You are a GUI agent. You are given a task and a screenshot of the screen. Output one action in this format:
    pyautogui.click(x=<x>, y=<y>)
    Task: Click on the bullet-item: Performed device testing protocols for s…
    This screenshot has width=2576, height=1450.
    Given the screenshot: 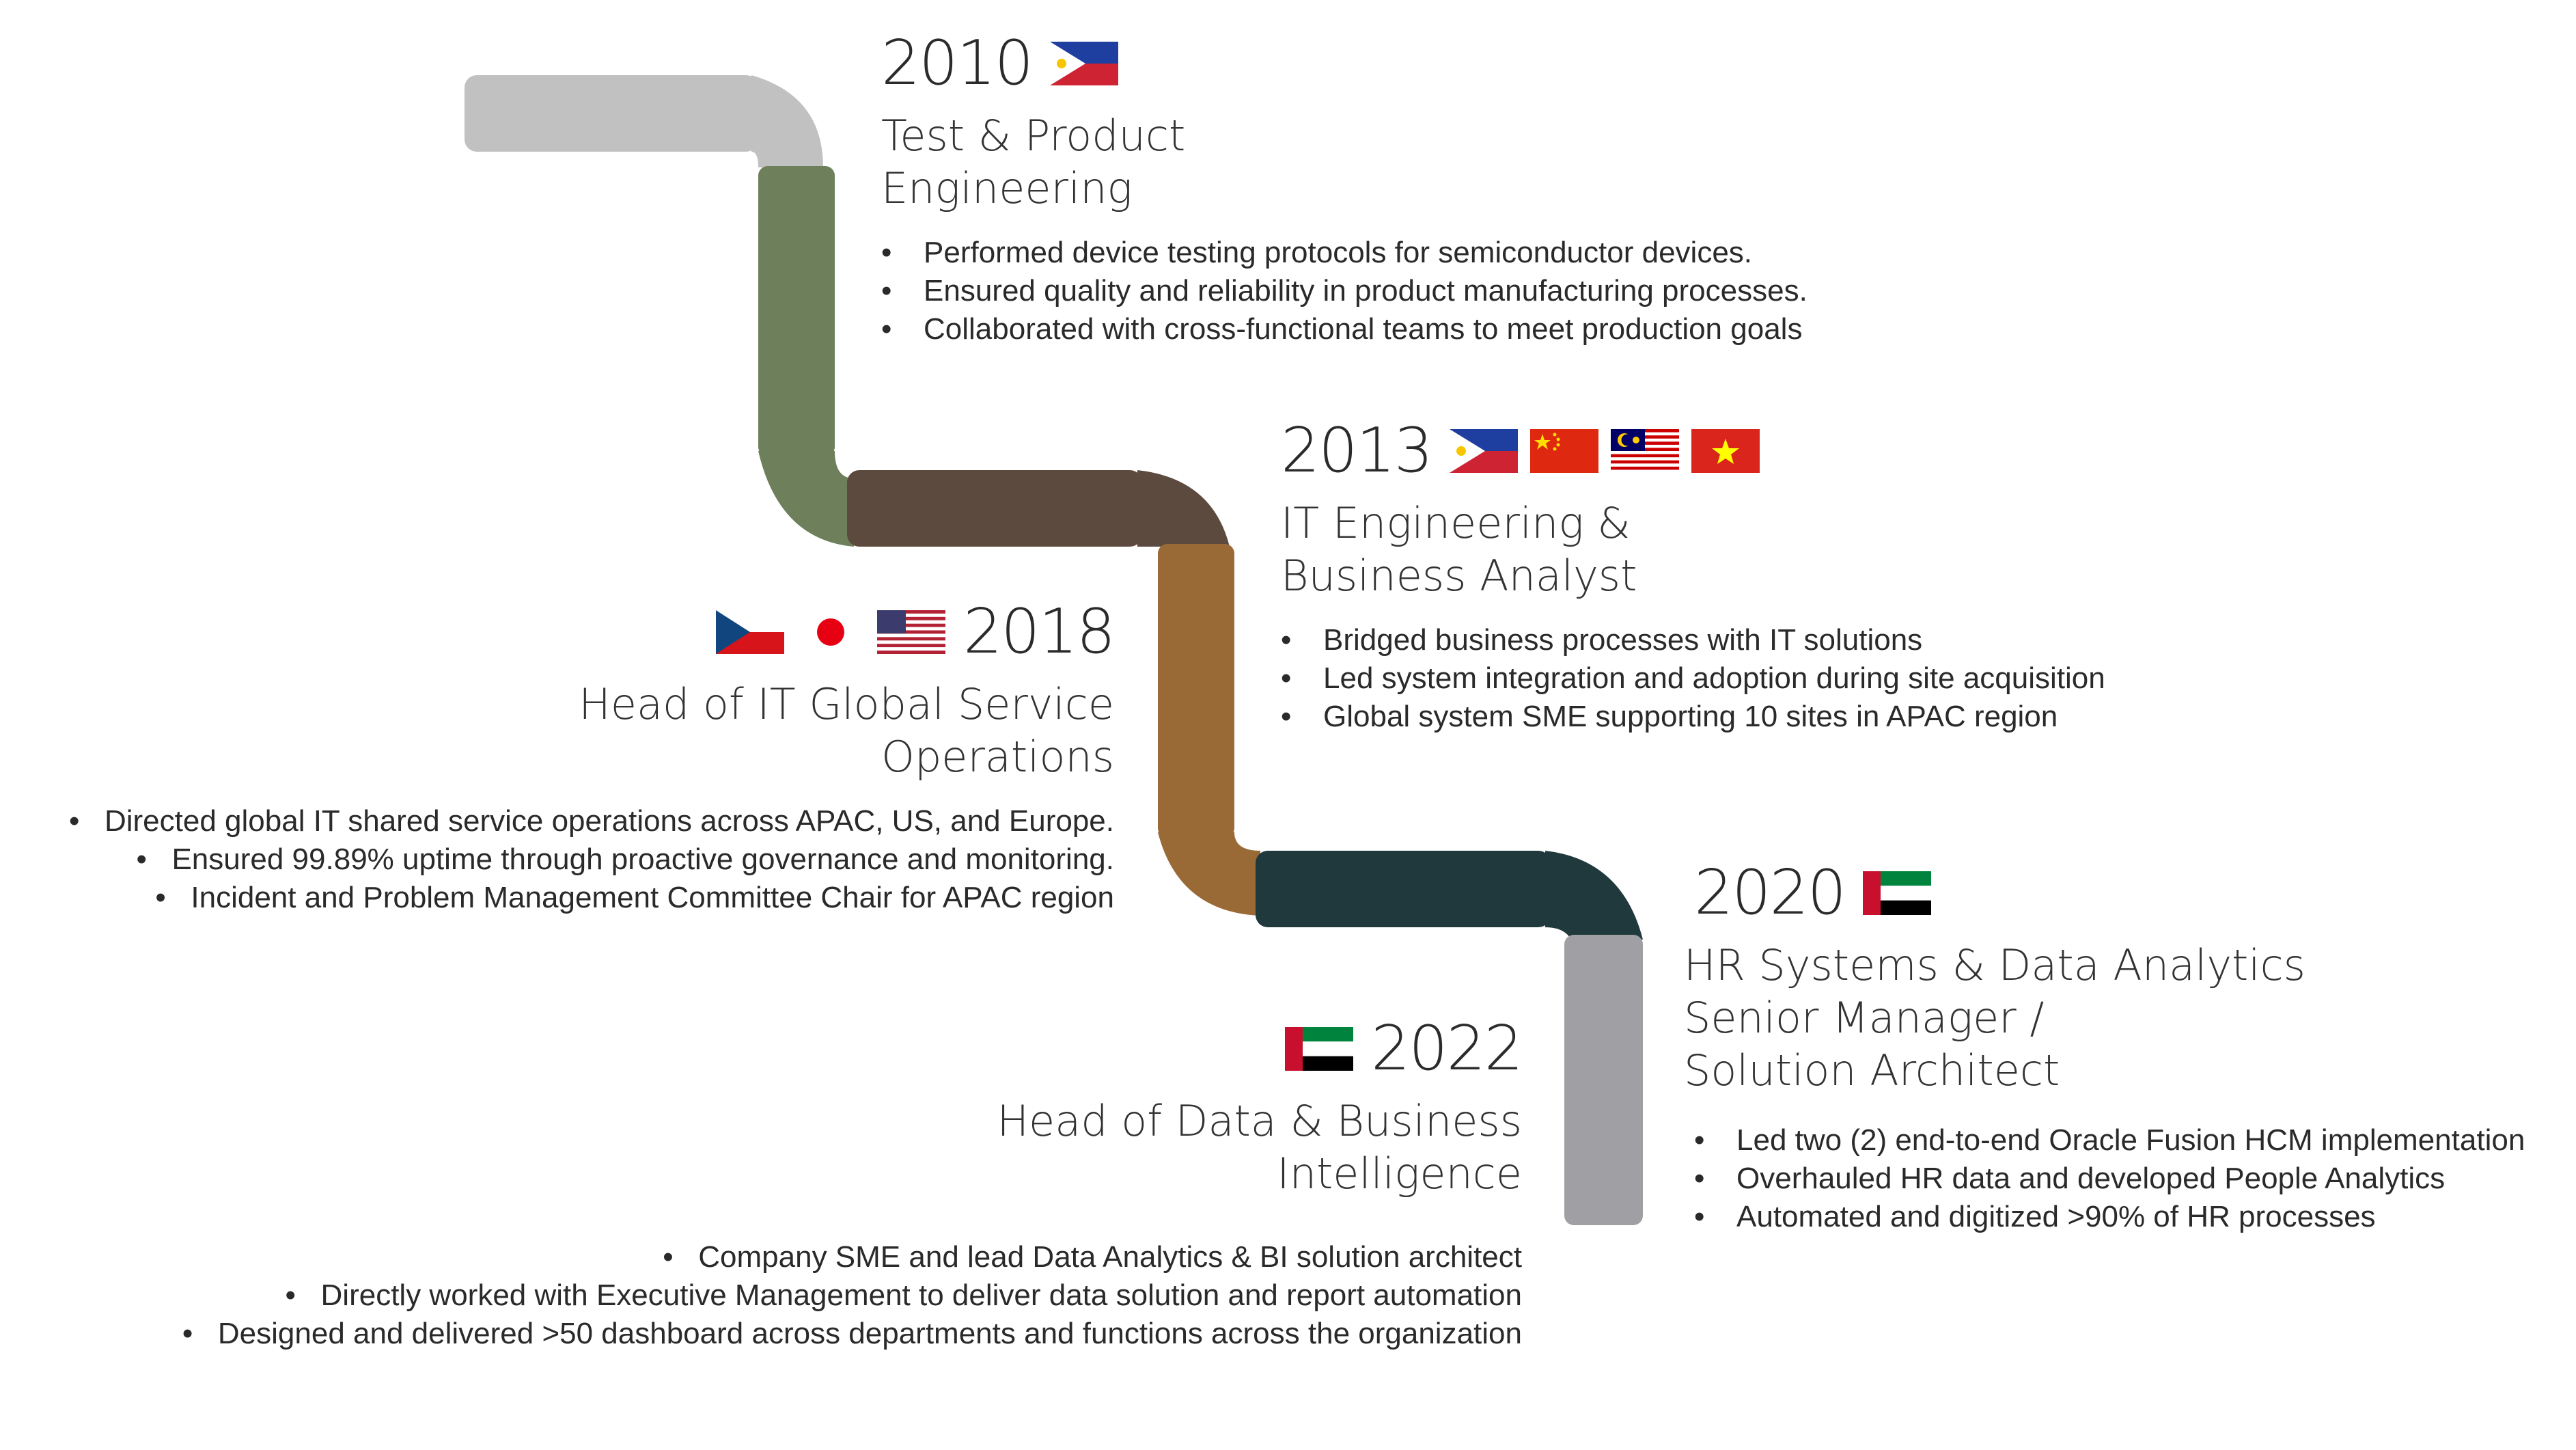 What is the action you would take?
    pyautogui.click(x=1345, y=253)
    